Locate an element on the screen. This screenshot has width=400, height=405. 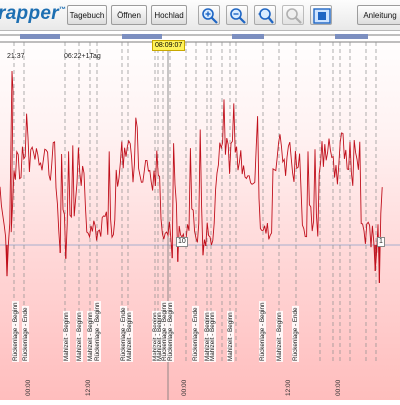
event-bars is located at coordinates (194, 36).